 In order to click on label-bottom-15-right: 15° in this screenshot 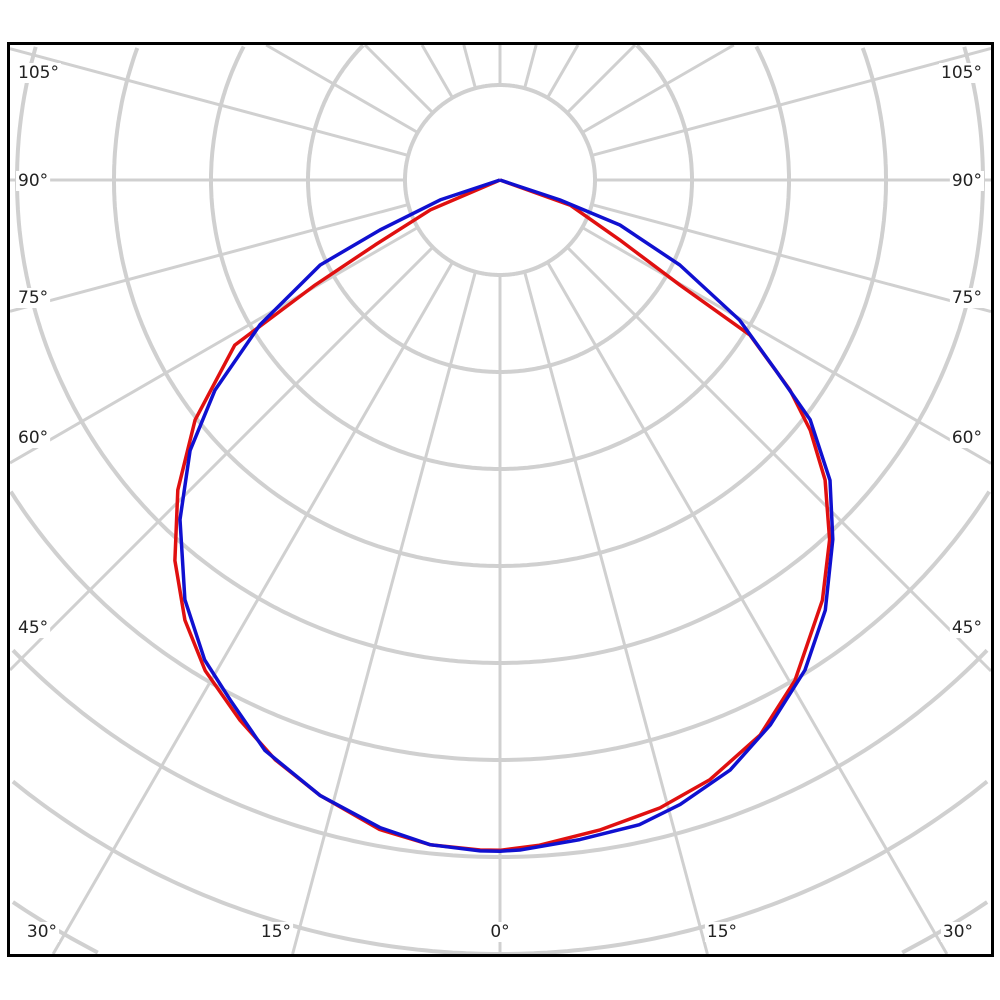, I will do `click(722, 932)`.